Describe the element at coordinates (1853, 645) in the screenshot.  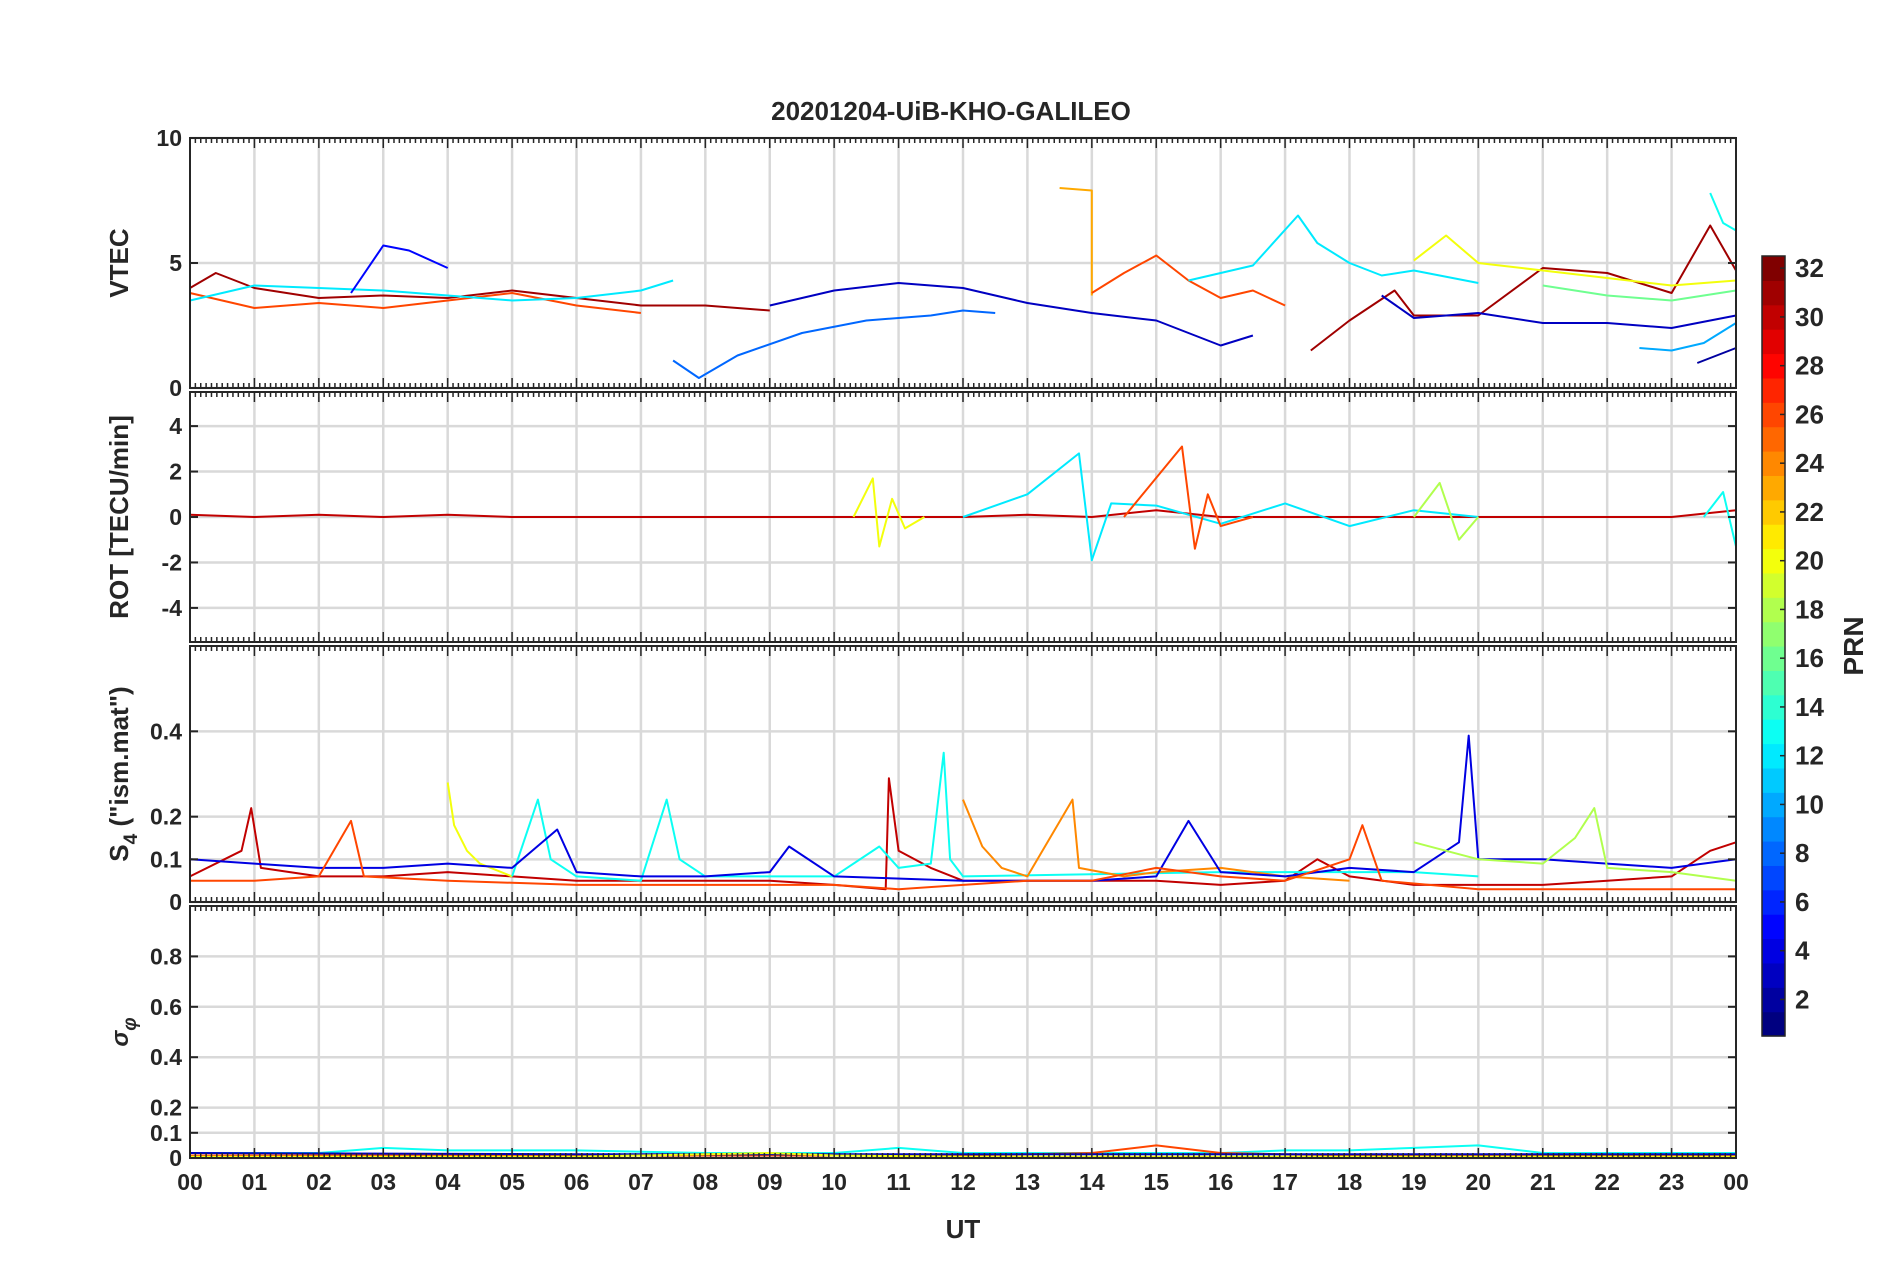
I see `colorbar-label: PRN` at that location.